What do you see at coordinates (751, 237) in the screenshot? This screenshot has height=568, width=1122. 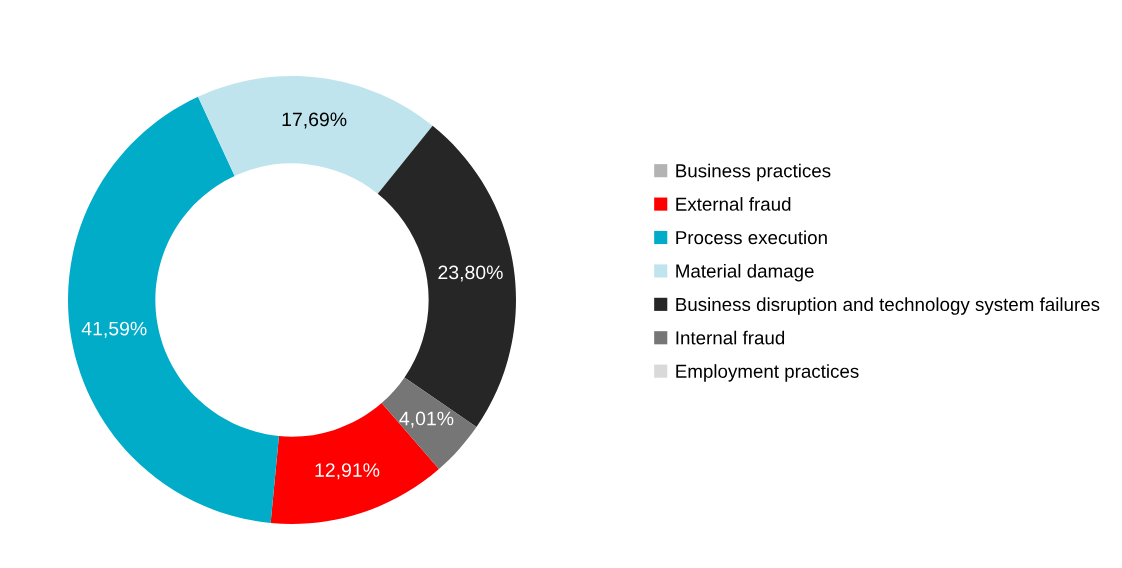 I see `legend-label: Process execution` at bounding box center [751, 237].